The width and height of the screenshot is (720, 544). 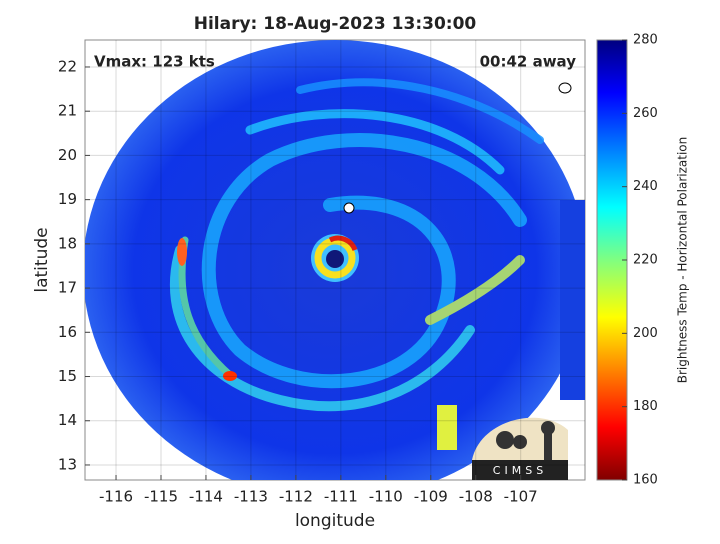 What do you see at coordinates (67, 243) in the screenshot?
I see `y-tick-label: 18` at bounding box center [67, 243].